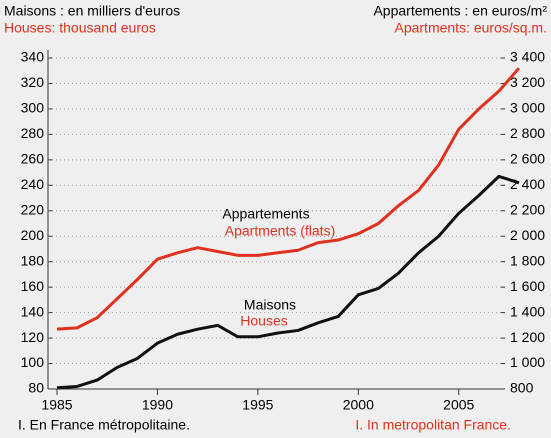  Describe the element at coordinates (33, 57) in the screenshot. I see `y-tick-label: 340` at that location.